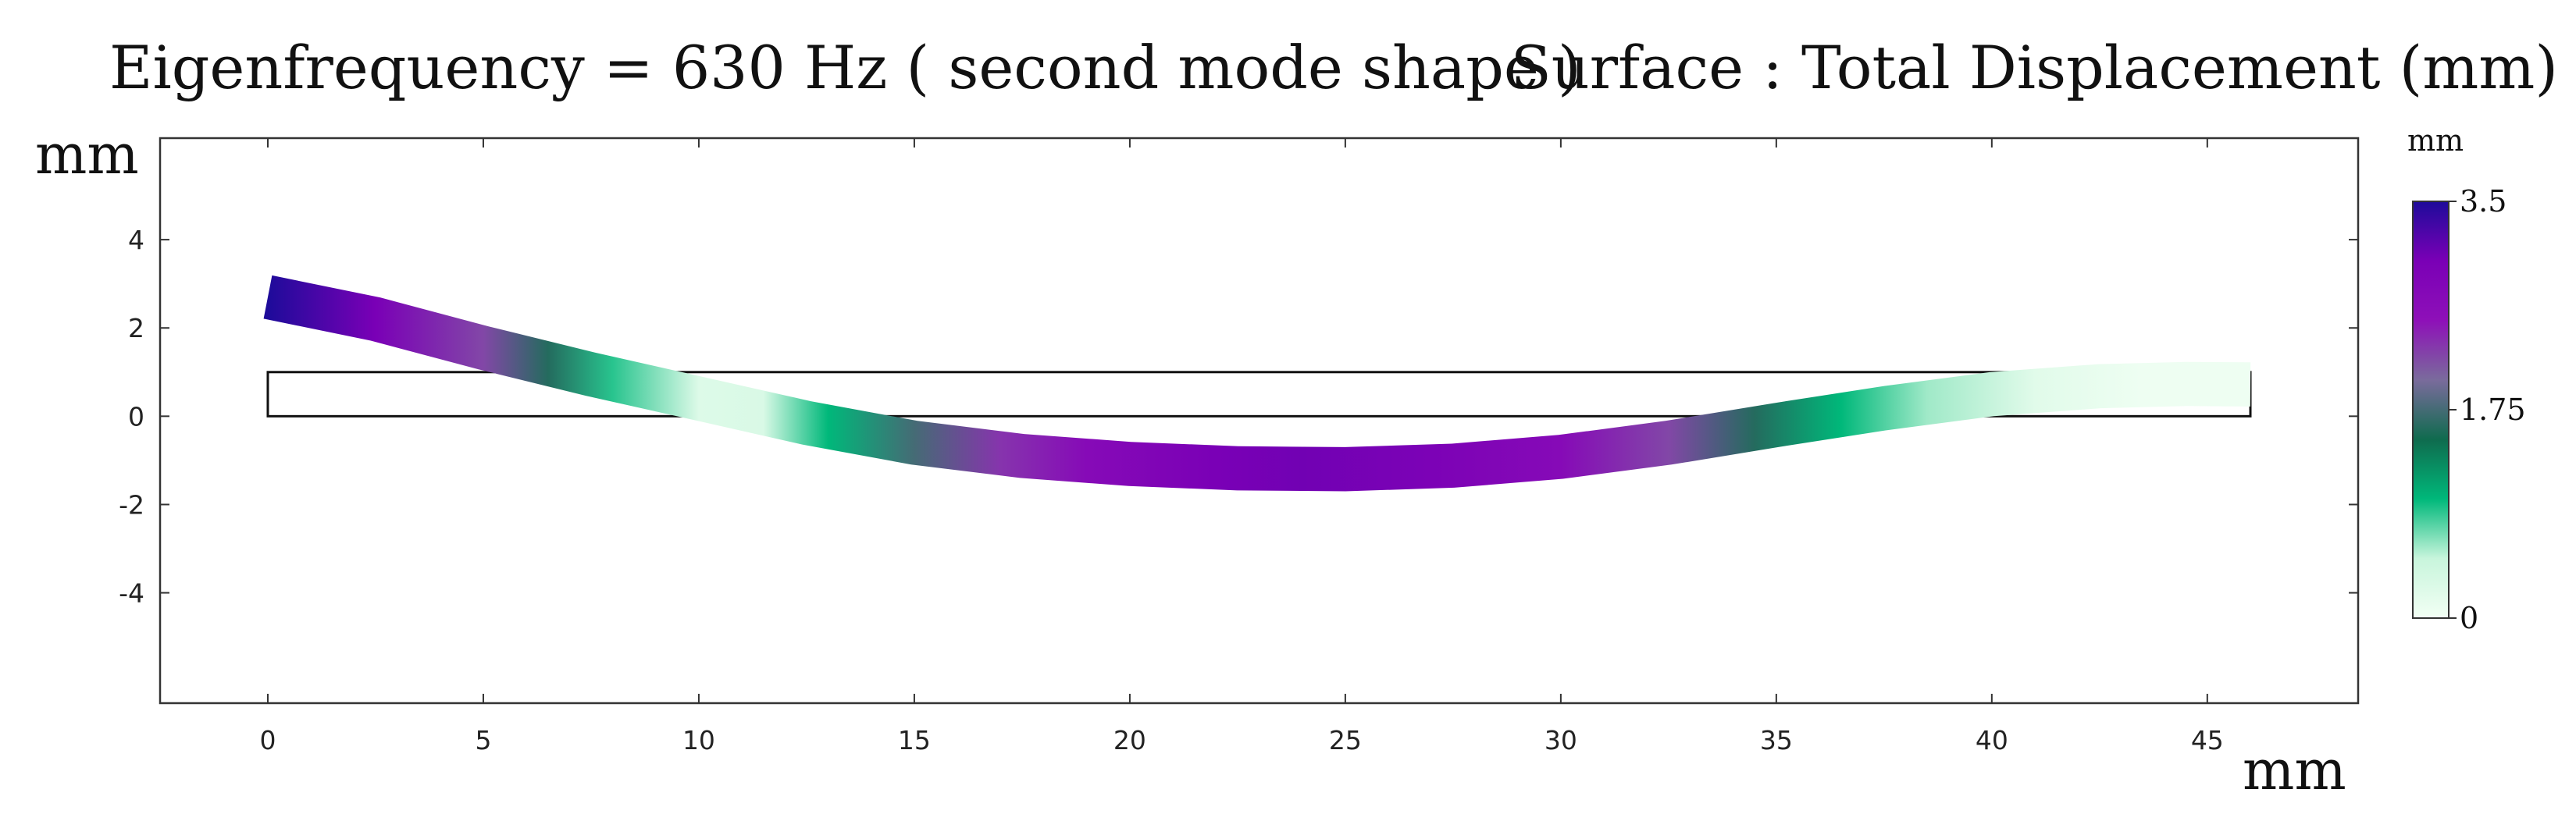 This screenshot has width=2576, height=821. Describe the element at coordinates (698, 740) in the screenshot. I see `x-tick-label: 10` at that location.